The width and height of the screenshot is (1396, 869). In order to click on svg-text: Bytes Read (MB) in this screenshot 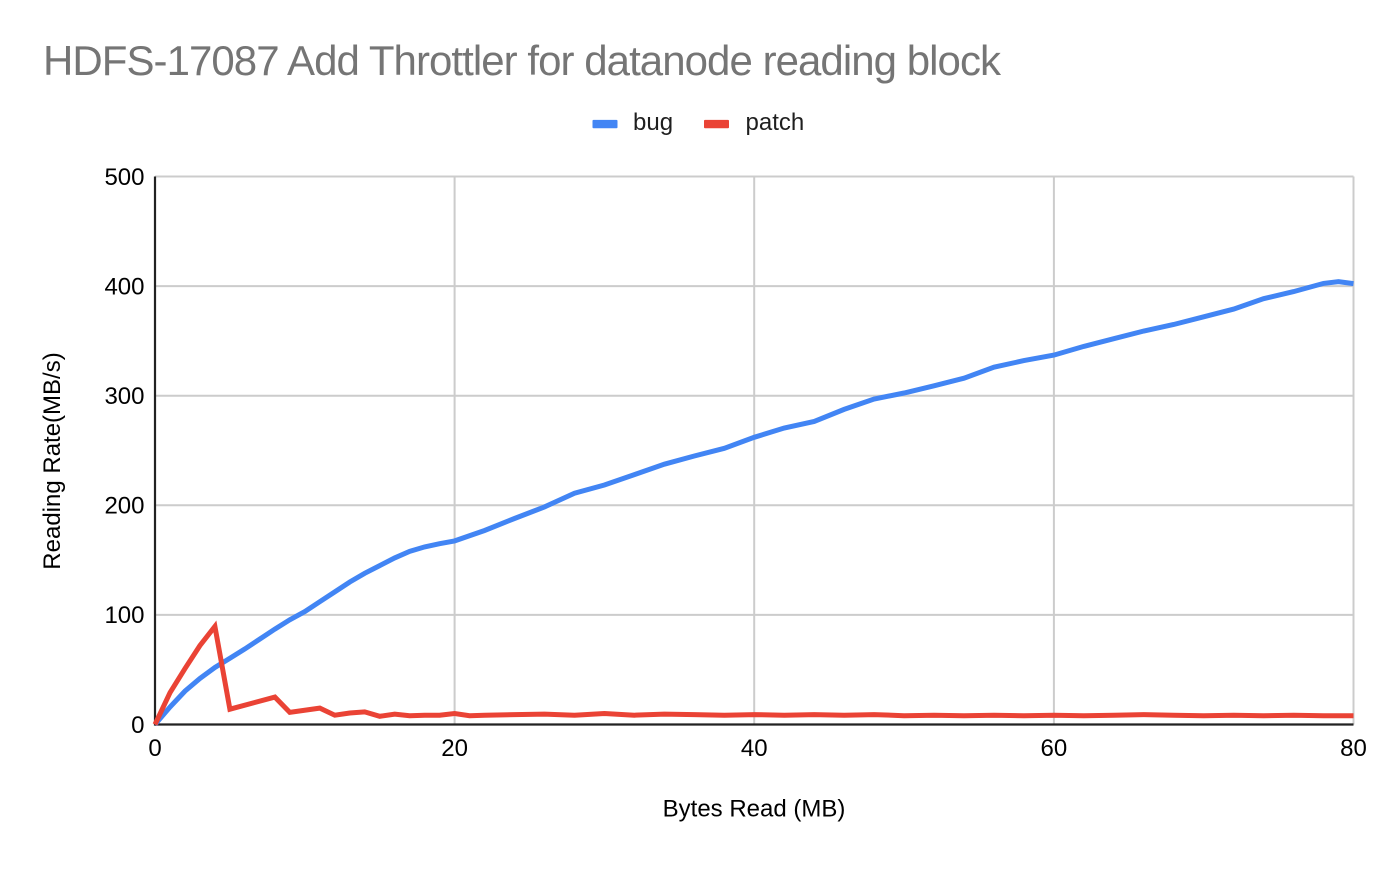, I will do `click(754, 808)`.